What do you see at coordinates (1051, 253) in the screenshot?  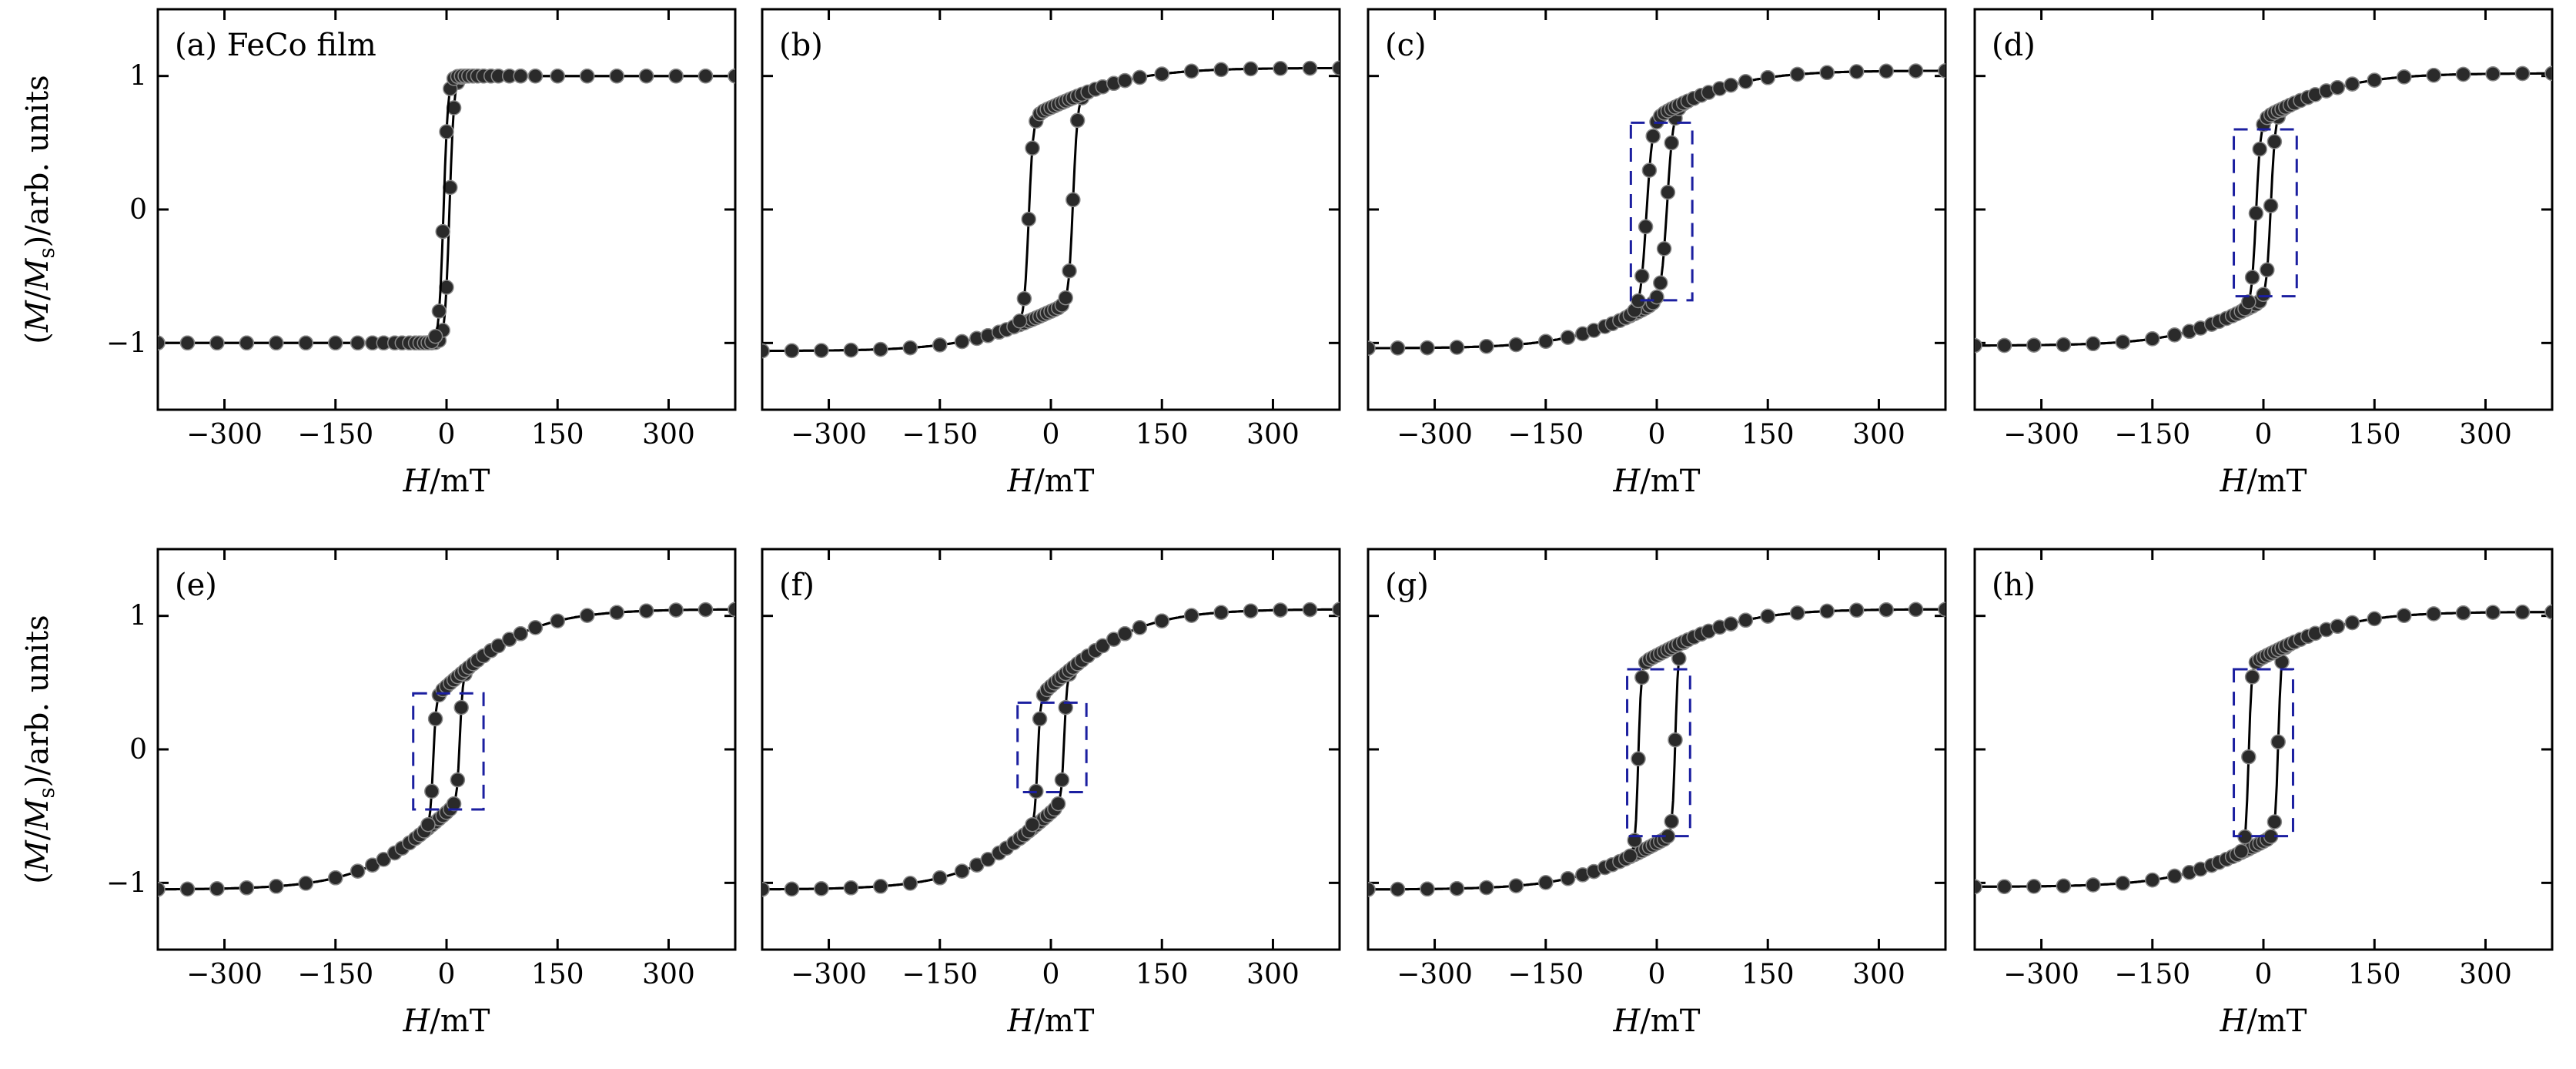 I see `panel-b: −300 −150 0 150 300 H/mT (b)` at bounding box center [1051, 253].